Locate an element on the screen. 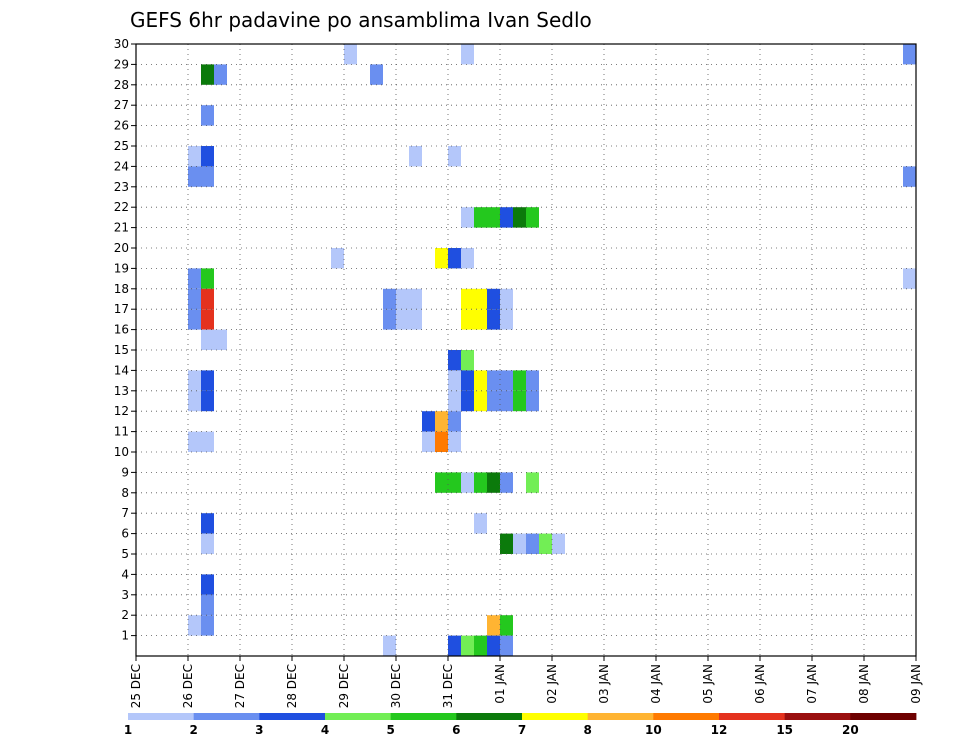 This screenshot has width=960, height=742. y-tick-label: 20 is located at coordinates (121, 248).